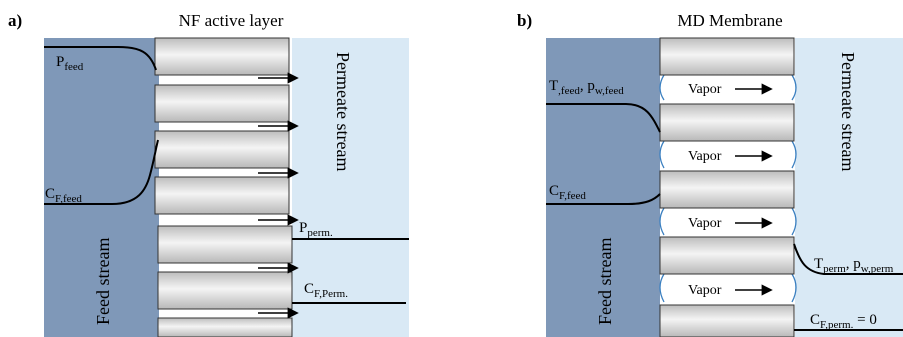 The height and width of the screenshot is (337, 903). Describe the element at coordinates (70, 63) in the screenshot. I see `p-feed-label: Pfeed` at that location.